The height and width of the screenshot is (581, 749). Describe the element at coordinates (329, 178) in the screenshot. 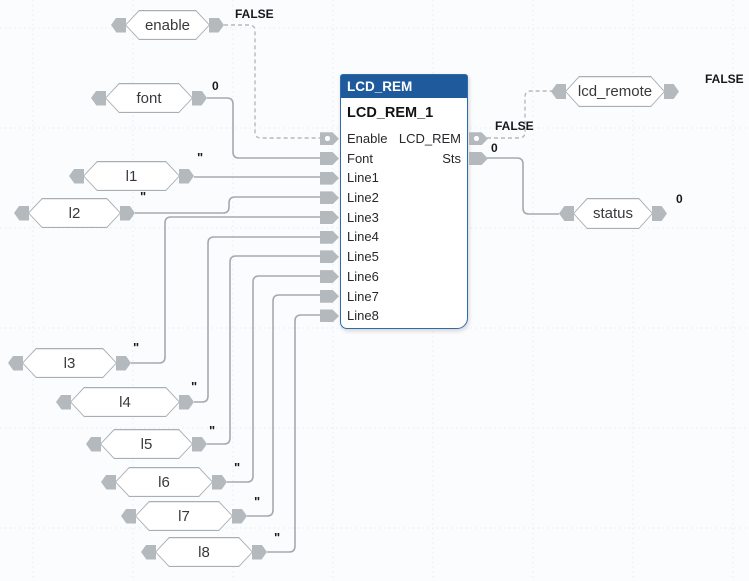

I see `input-pin-line1` at that location.